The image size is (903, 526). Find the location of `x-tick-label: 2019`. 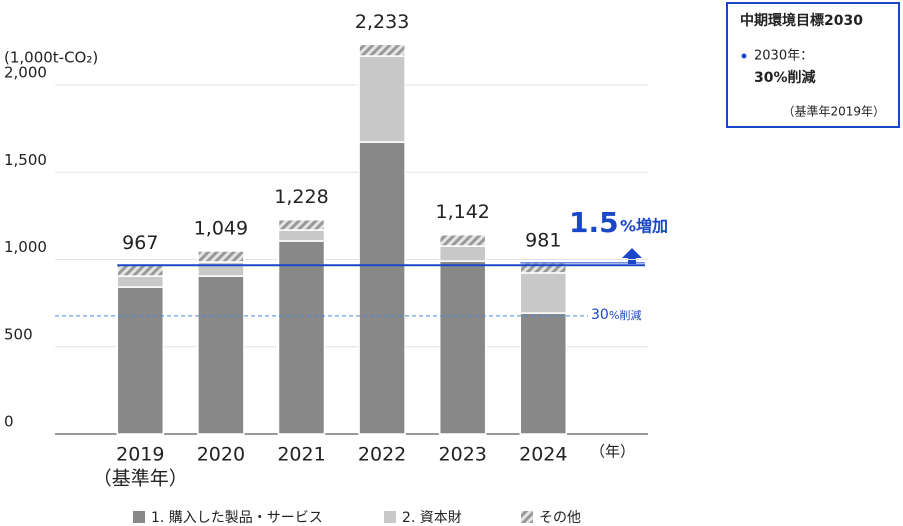

x-tick-label: 2019 is located at coordinates (140, 455).